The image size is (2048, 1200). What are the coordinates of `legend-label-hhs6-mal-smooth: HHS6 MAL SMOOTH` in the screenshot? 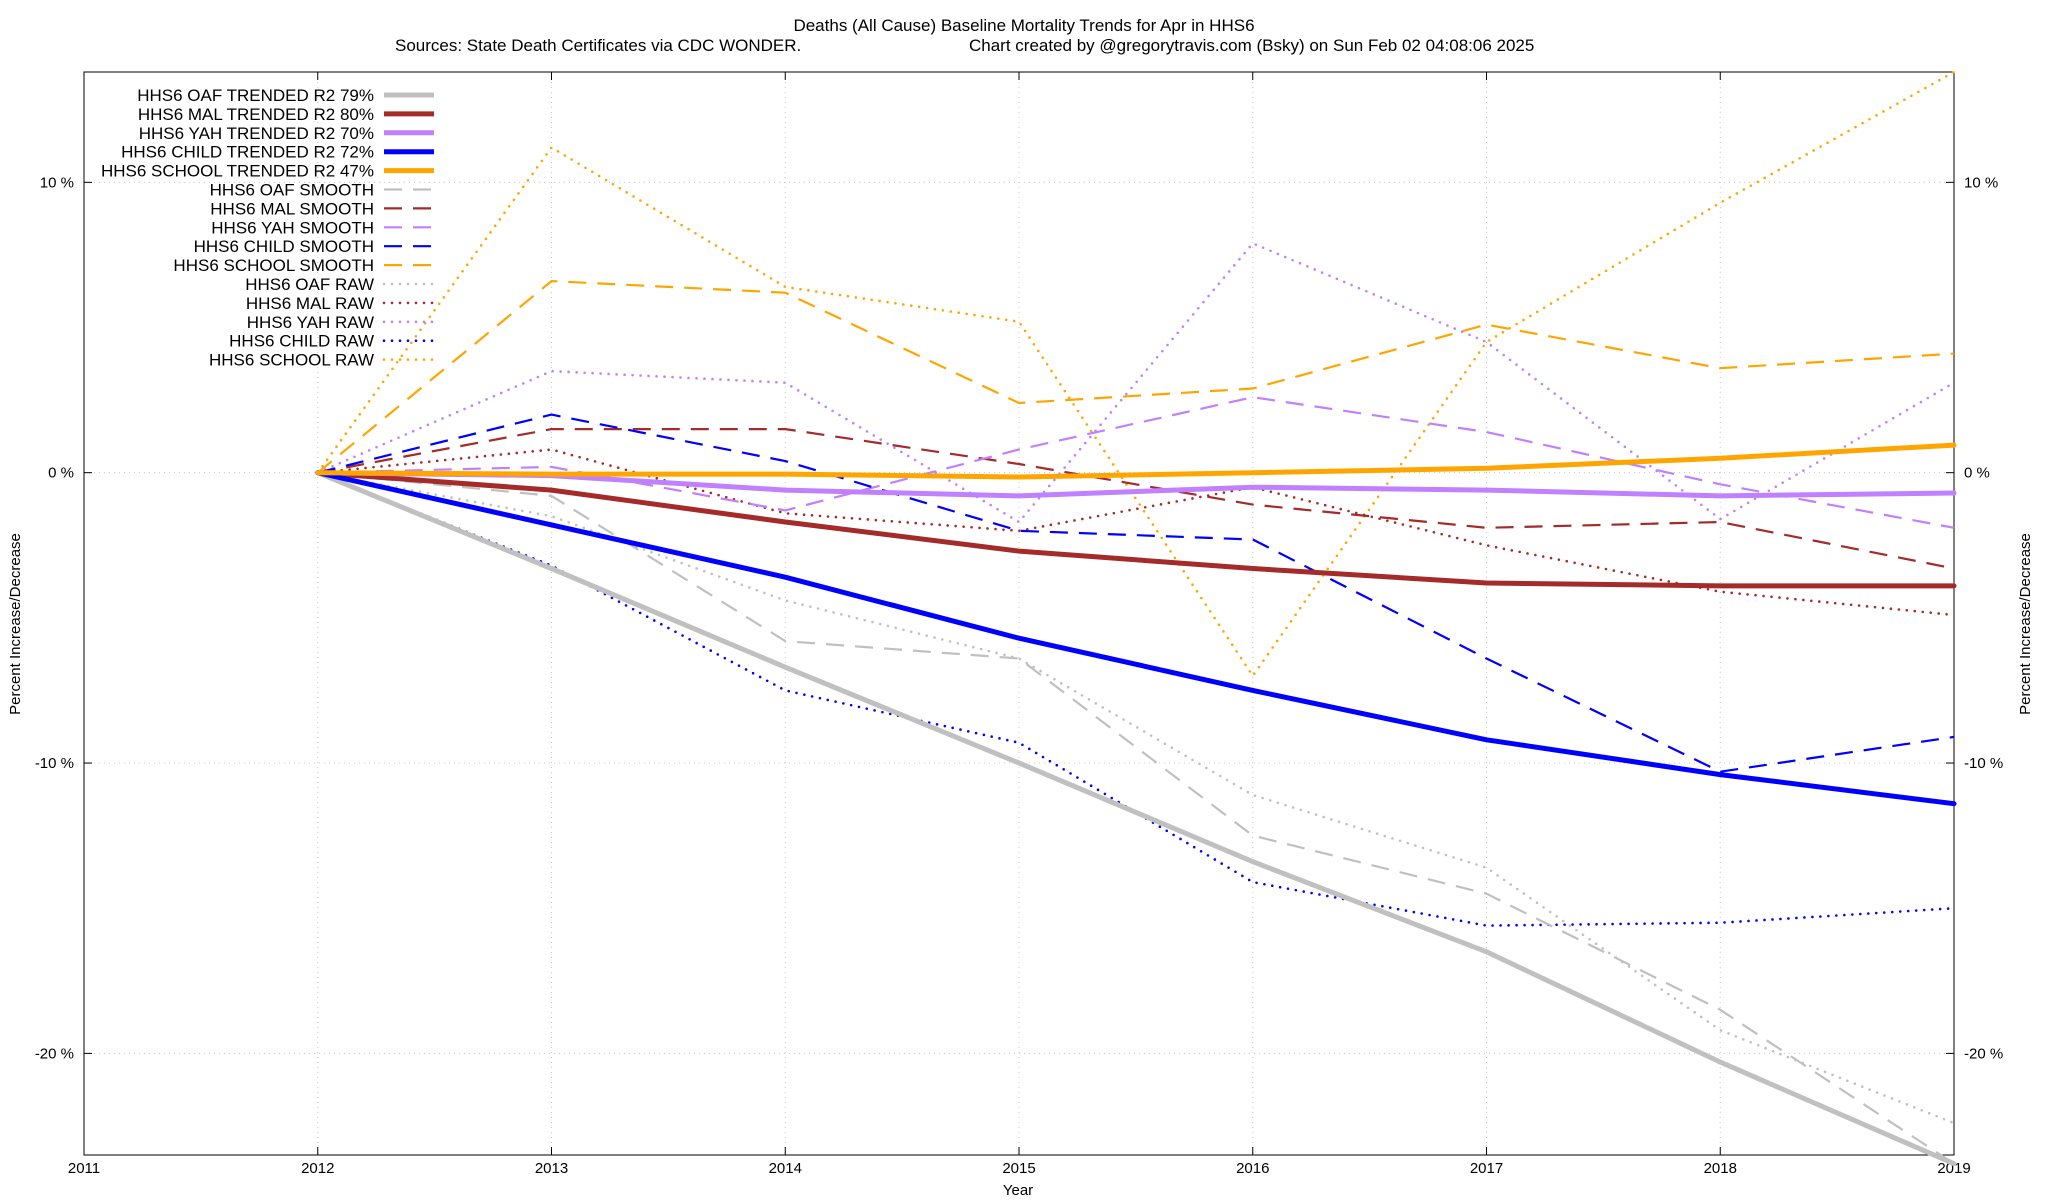 It's located at (292, 208).